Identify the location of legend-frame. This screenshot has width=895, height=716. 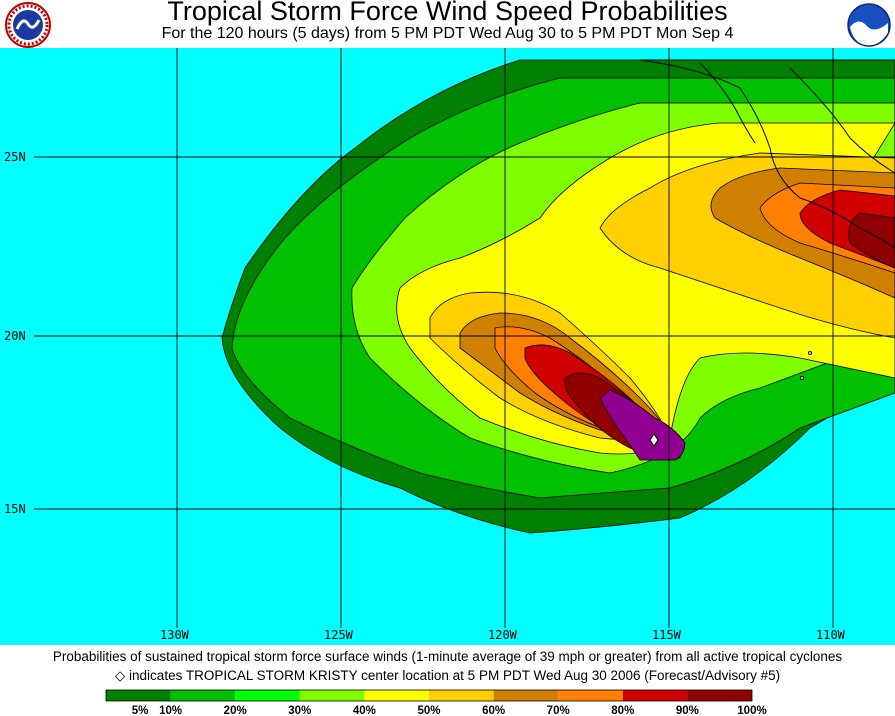
(429, 695).